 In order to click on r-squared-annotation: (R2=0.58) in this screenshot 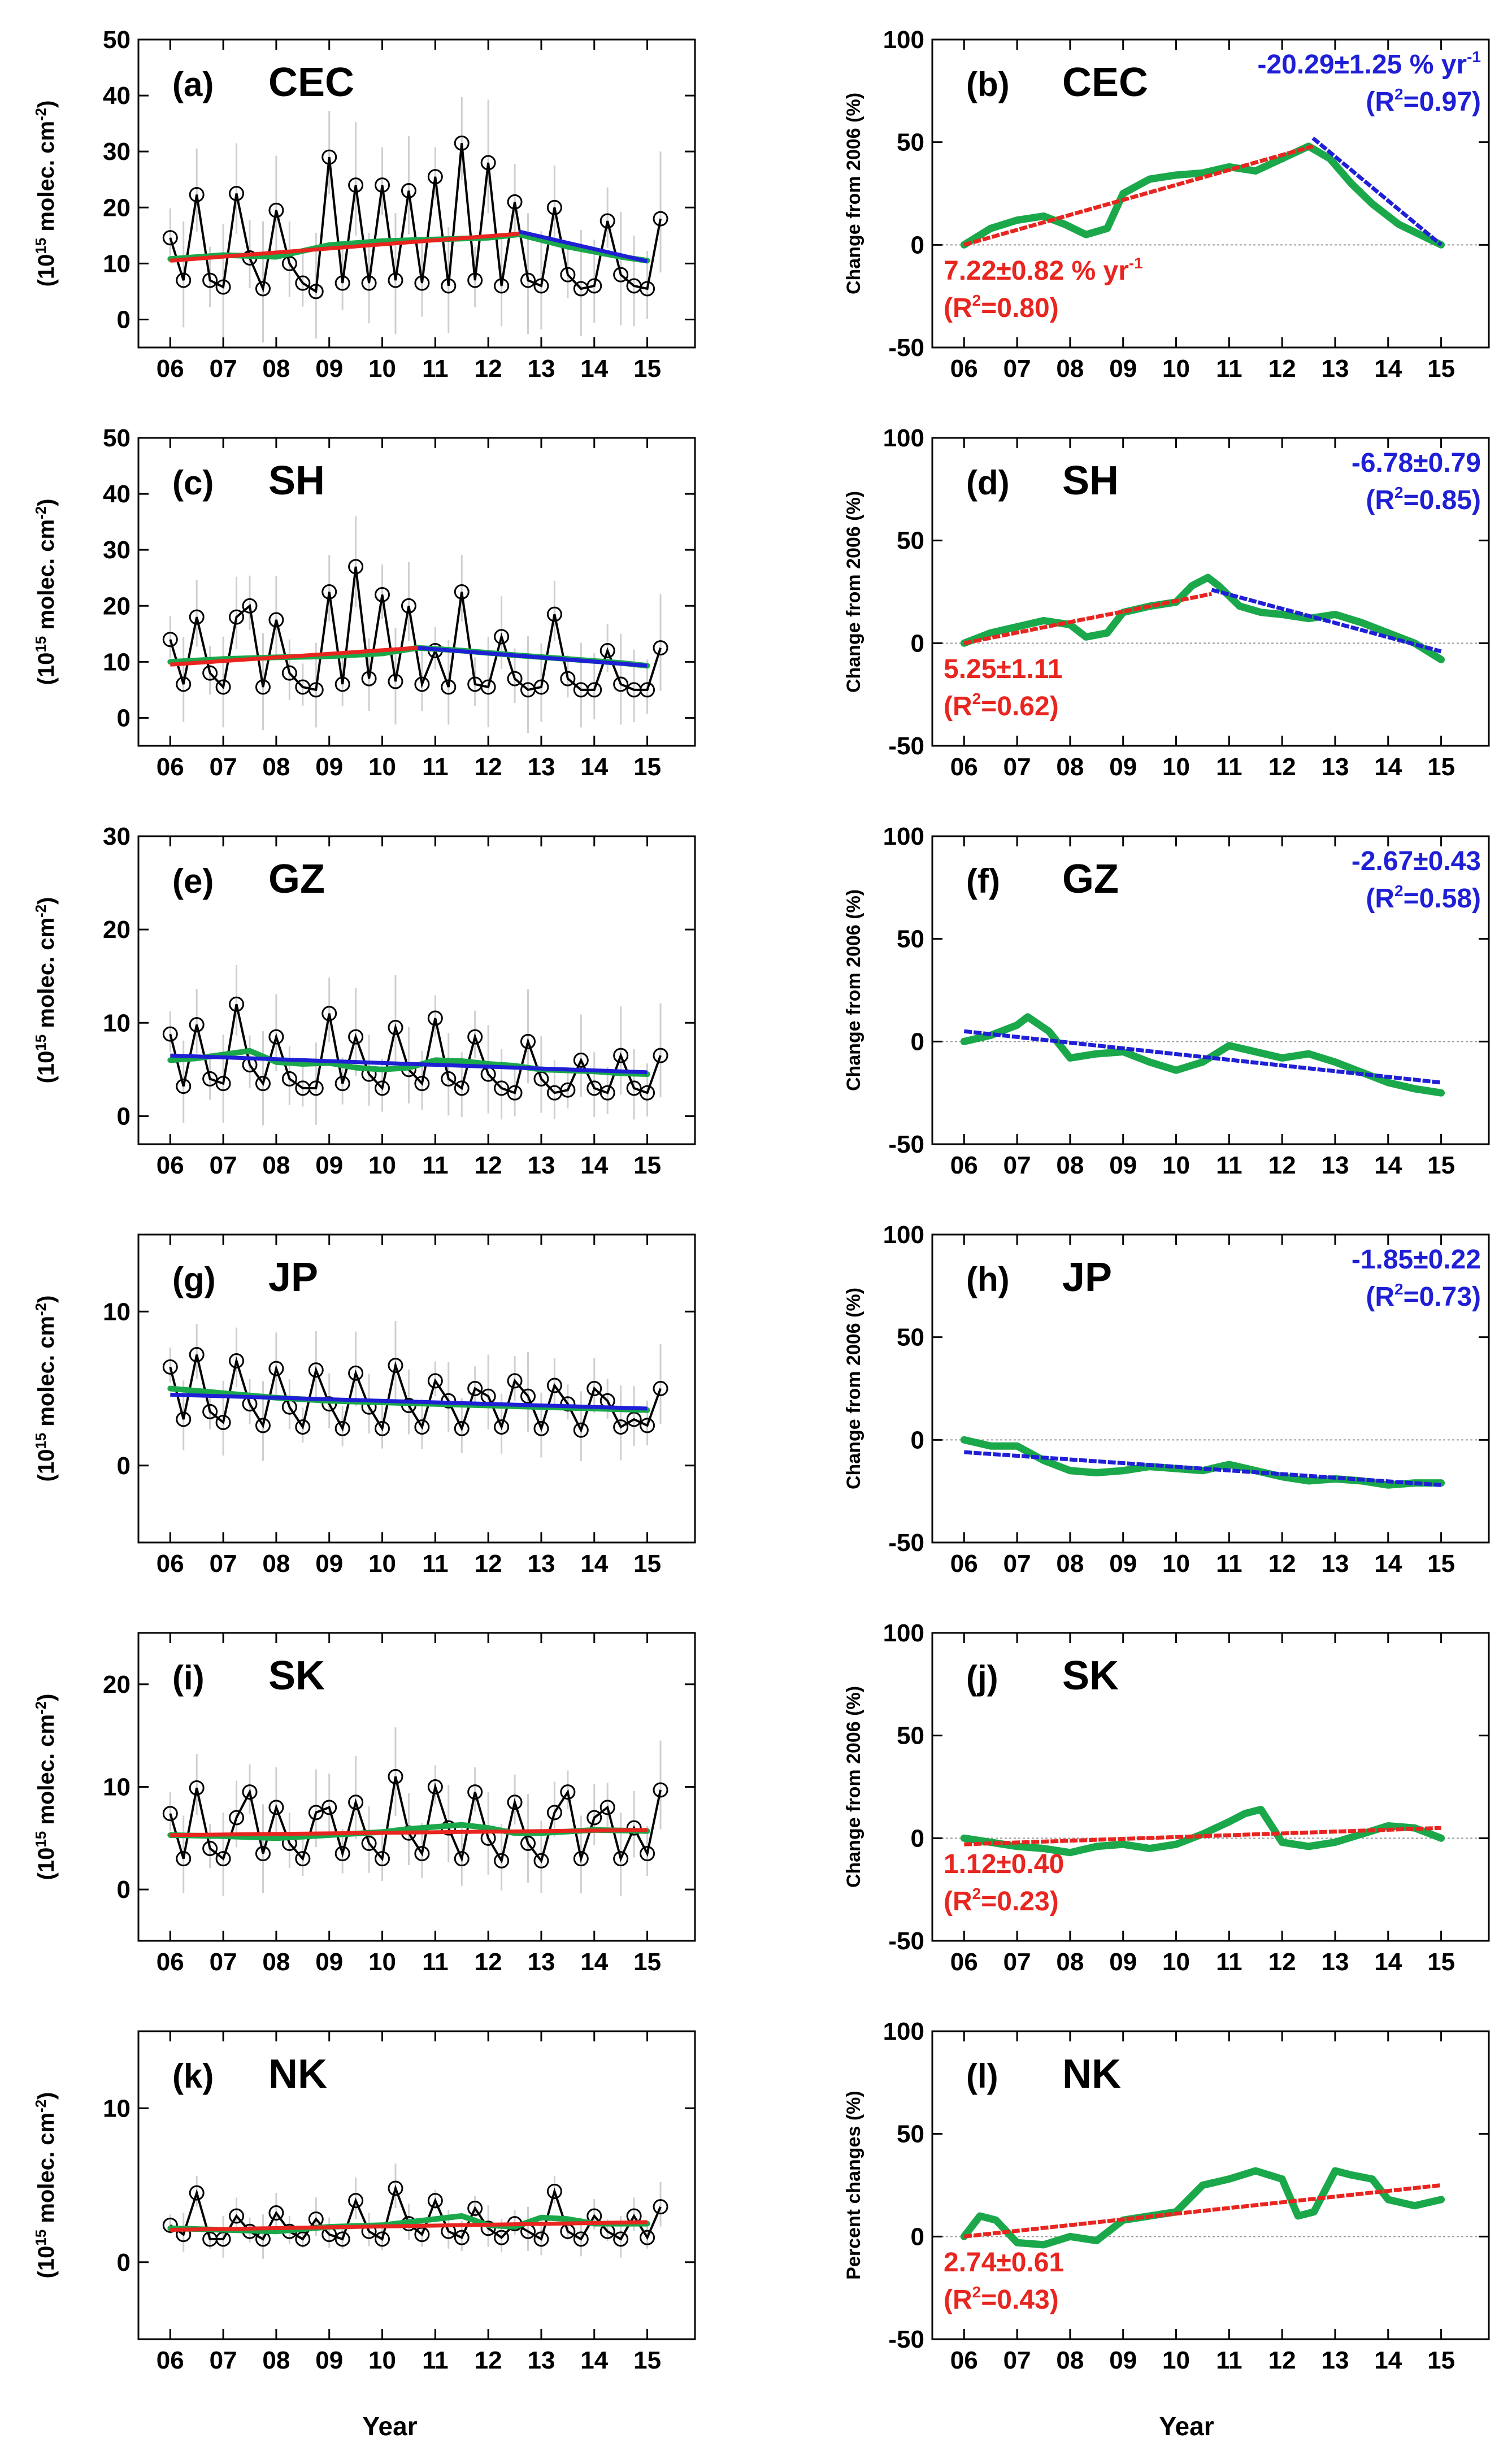, I will do `click(1423, 898)`.